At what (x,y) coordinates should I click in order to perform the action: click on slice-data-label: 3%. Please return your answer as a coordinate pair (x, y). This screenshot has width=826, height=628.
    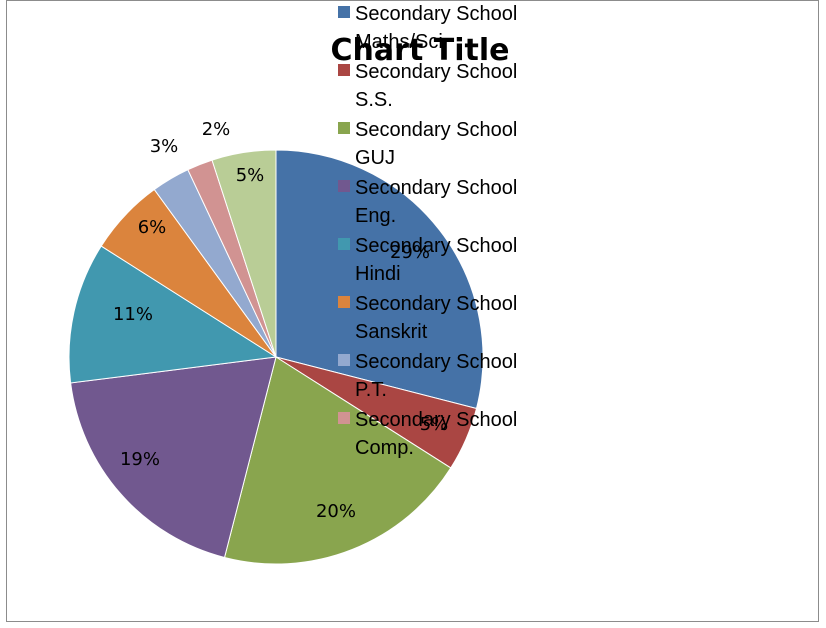
    Looking at the image, I should click on (164, 146).